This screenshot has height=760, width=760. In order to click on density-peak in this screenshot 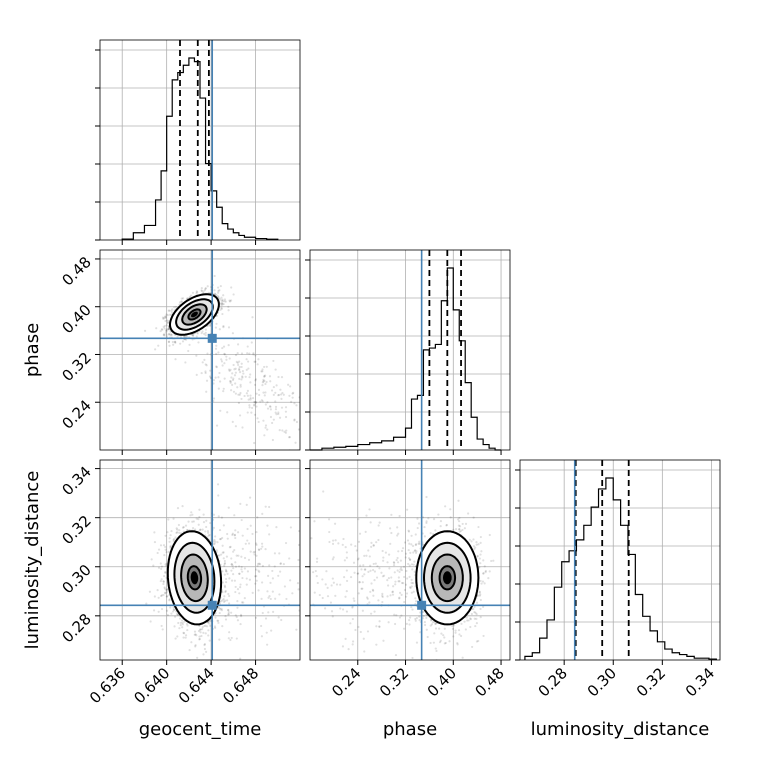, I will do `click(194, 314)`.